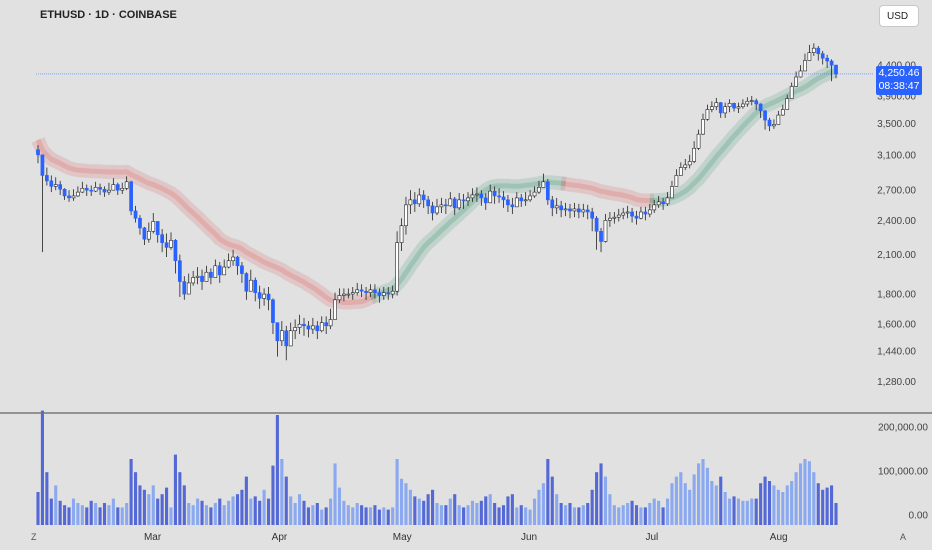  What do you see at coordinates (919, 516) in the screenshot?
I see `volume-tick-label: 0.00` at bounding box center [919, 516].